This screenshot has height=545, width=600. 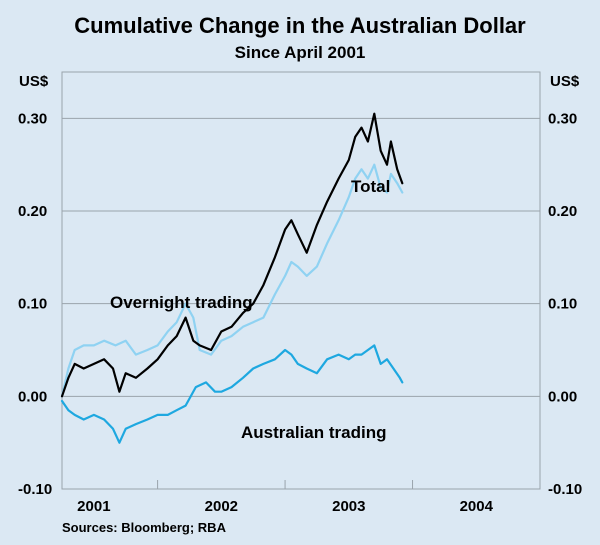 I want to click on y-tick-label-left: 0.00, so click(x=32, y=396).